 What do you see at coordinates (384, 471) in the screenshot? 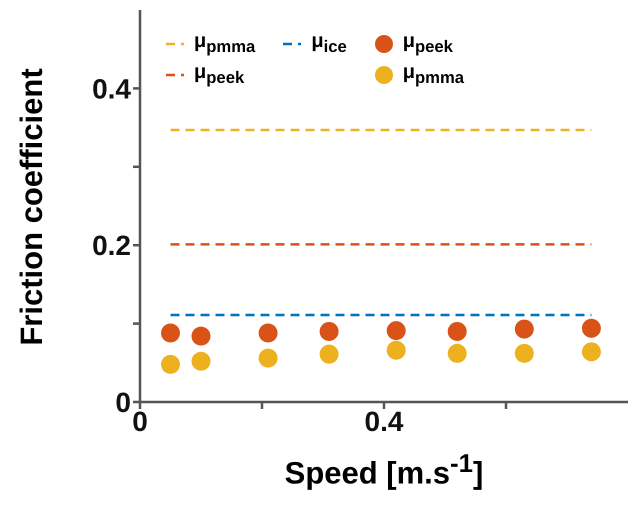
I see `x-axis-title: Speed [m.s$^{-1}$]` at bounding box center [384, 471].